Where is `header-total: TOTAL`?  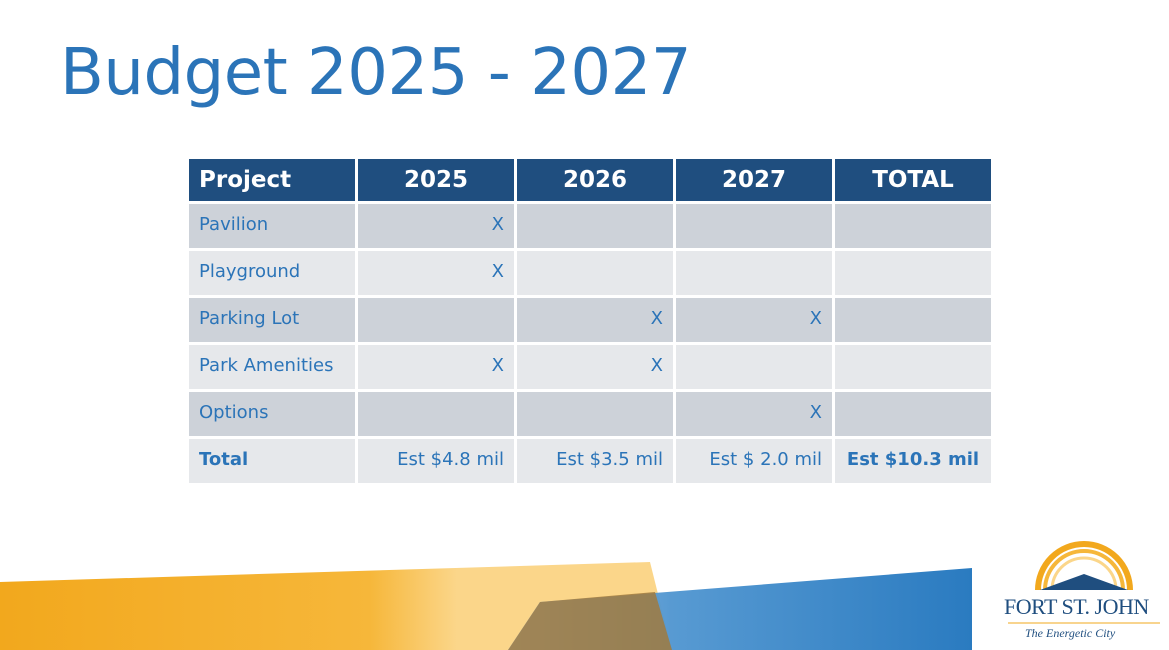 header-total: TOTAL is located at coordinates (913, 180).